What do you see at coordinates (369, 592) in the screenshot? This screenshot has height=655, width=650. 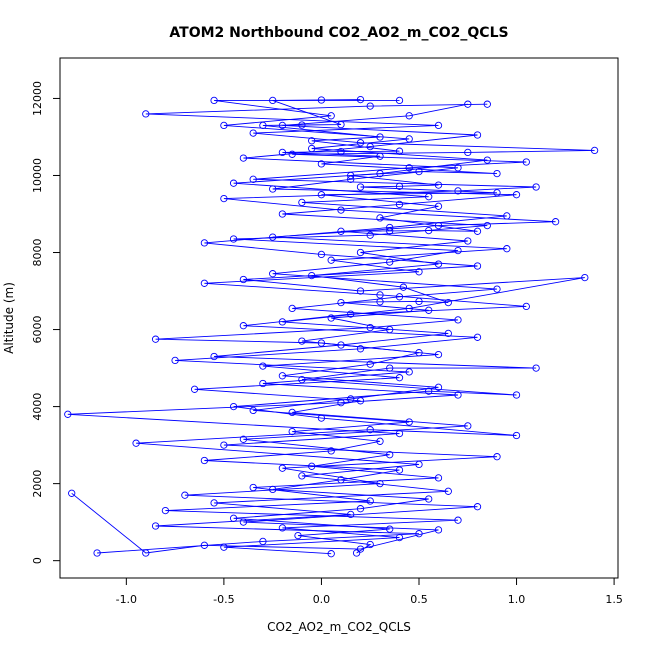 I see `x-axis: -1.0 -0.5 0.0 0.5 1.0 1.5` at bounding box center [369, 592].